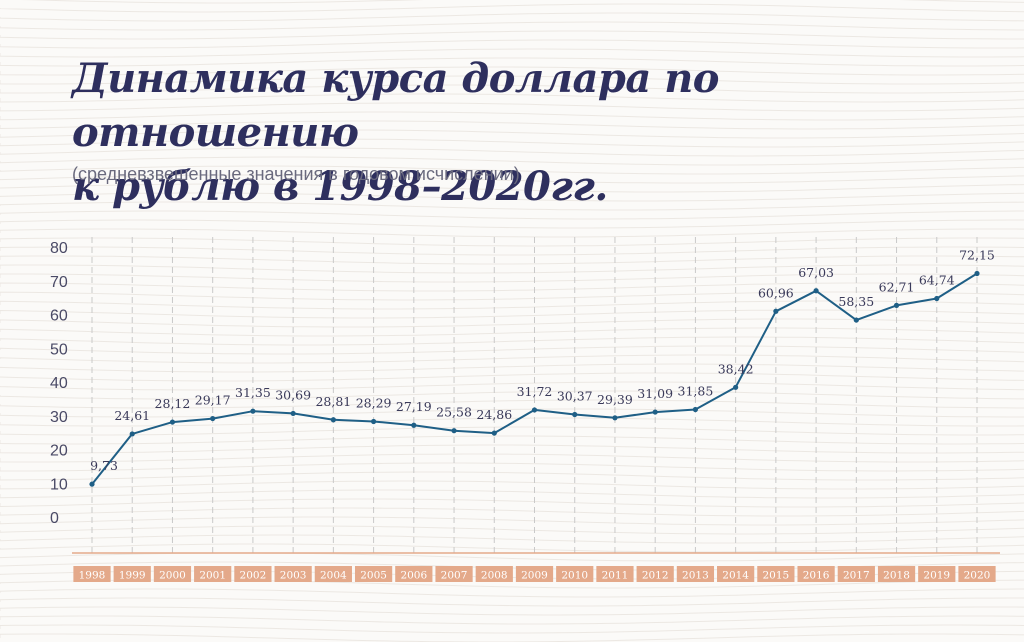  I want to click on x-tick-badge: 2015, so click(776, 574).